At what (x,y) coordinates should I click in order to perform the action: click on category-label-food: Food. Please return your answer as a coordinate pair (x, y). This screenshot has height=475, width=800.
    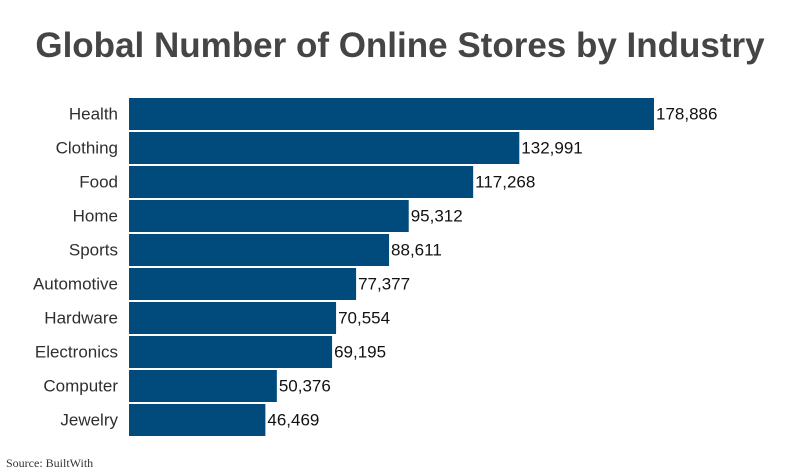
    Looking at the image, I should click on (98, 182).